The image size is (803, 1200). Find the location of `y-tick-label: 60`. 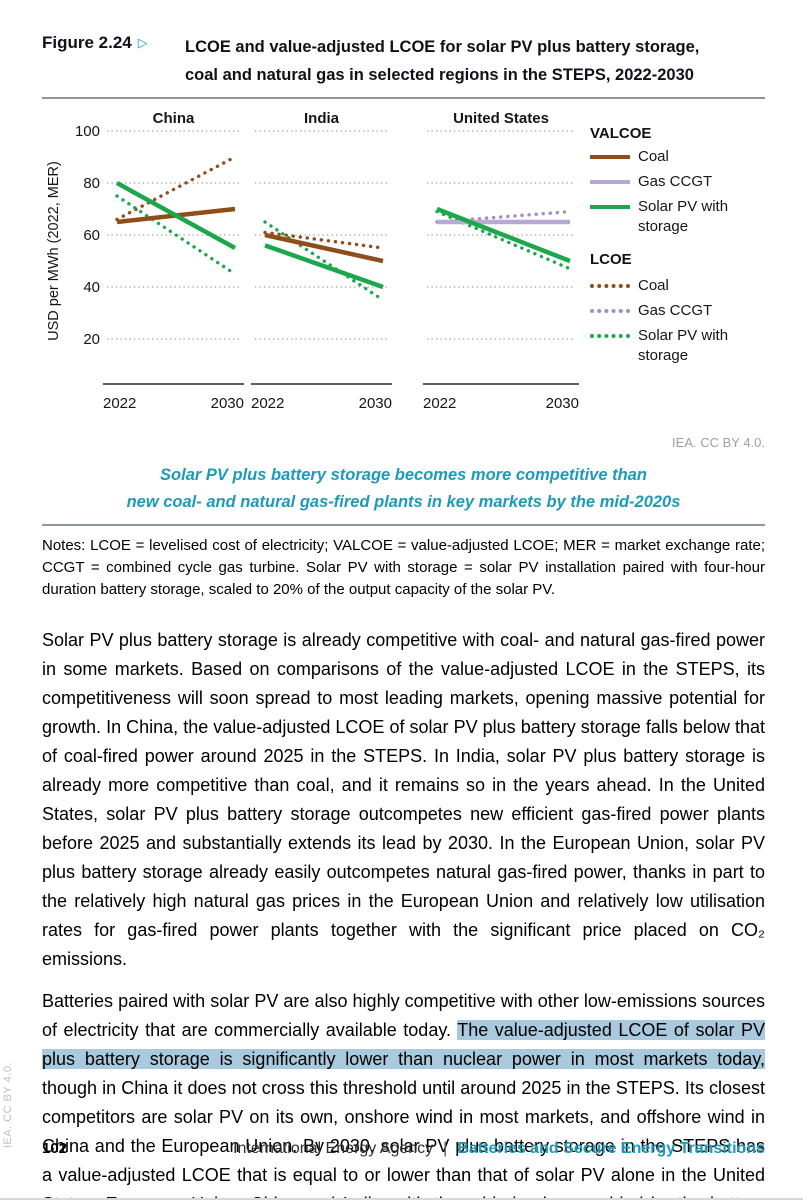

y-tick-label: 60 is located at coordinates (91, 235).